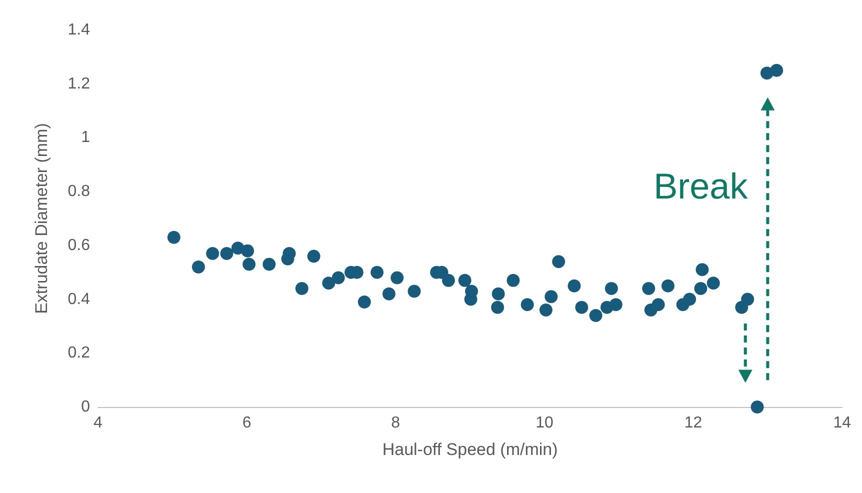 Image resolution: width=862 pixels, height=493 pixels. What do you see at coordinates (98, 423) in the screenshot?
I see `x-tick-label: 4` at bounding box center [98, 423].